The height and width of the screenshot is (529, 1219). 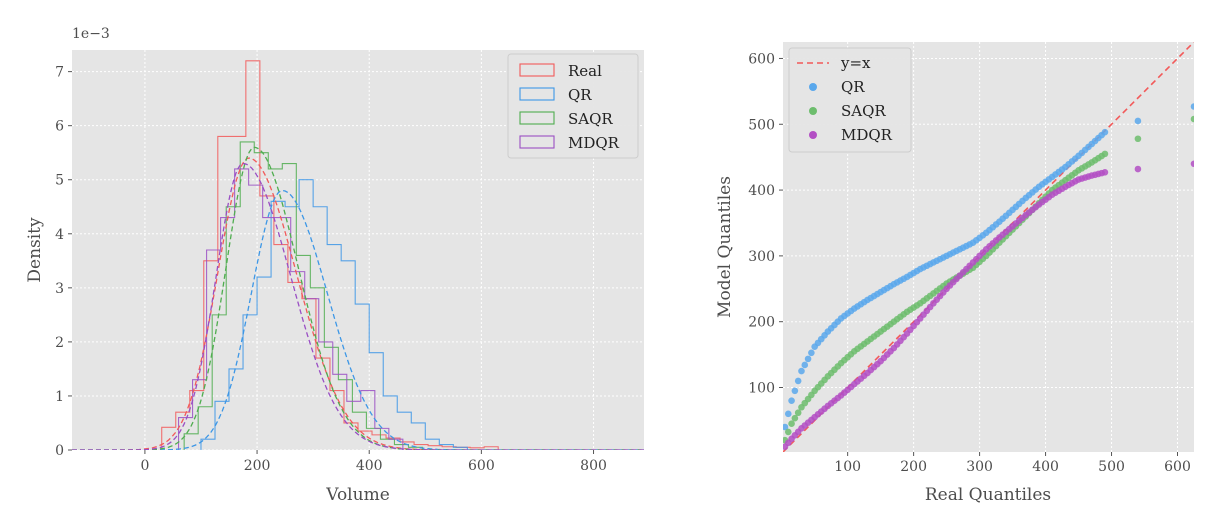 I want to click on histogram-y-tick-label: 7, so click(x=59, y=73).